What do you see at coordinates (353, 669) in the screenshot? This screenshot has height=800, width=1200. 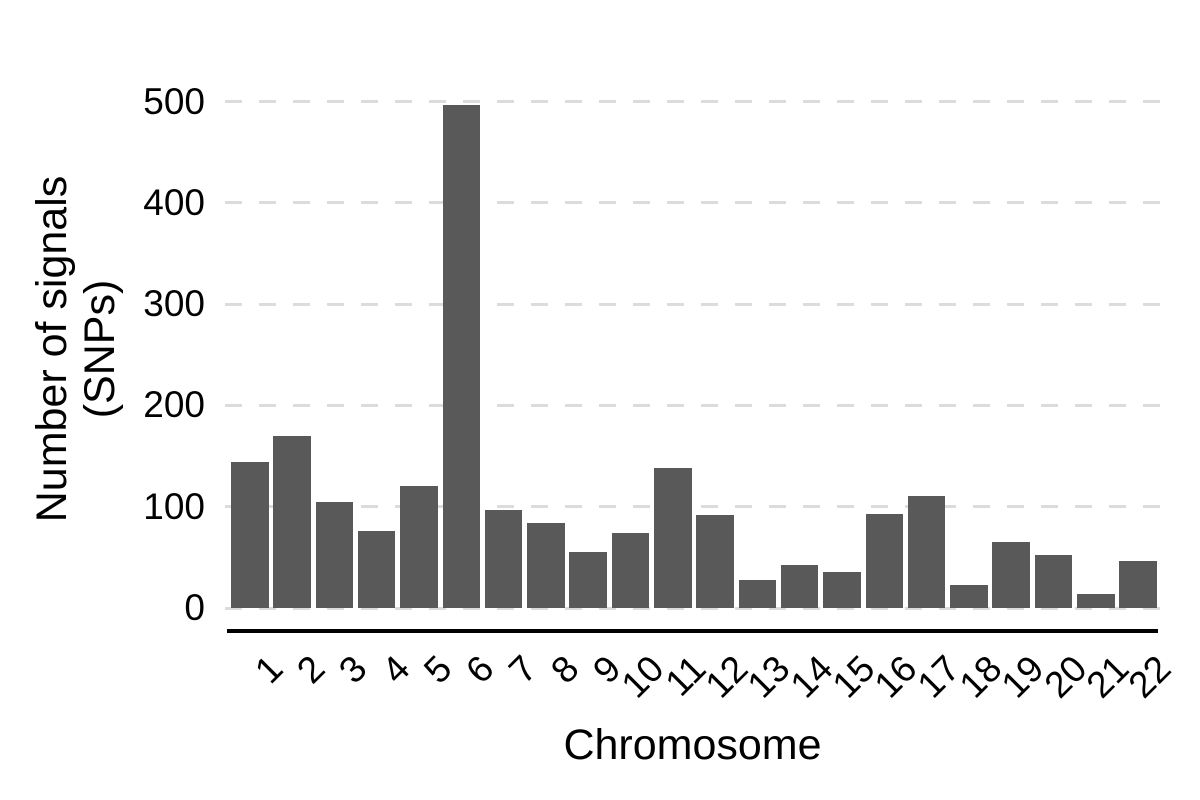 I see `x-tick-label-3: 3` at bounding box center [353, 669].